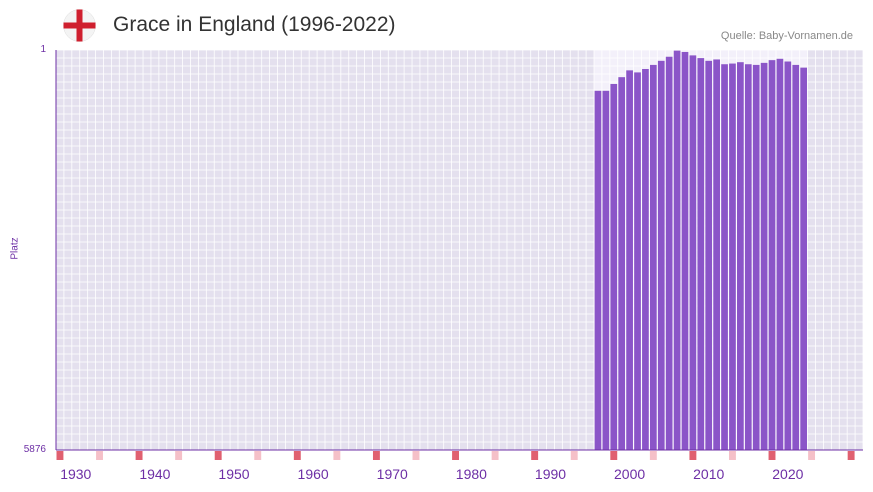 This screenshot has width=873, height=492. What do you see at coordinates (804, 259) in the screenshot?
I see `bar-2022` at bounding box center [804, 259].